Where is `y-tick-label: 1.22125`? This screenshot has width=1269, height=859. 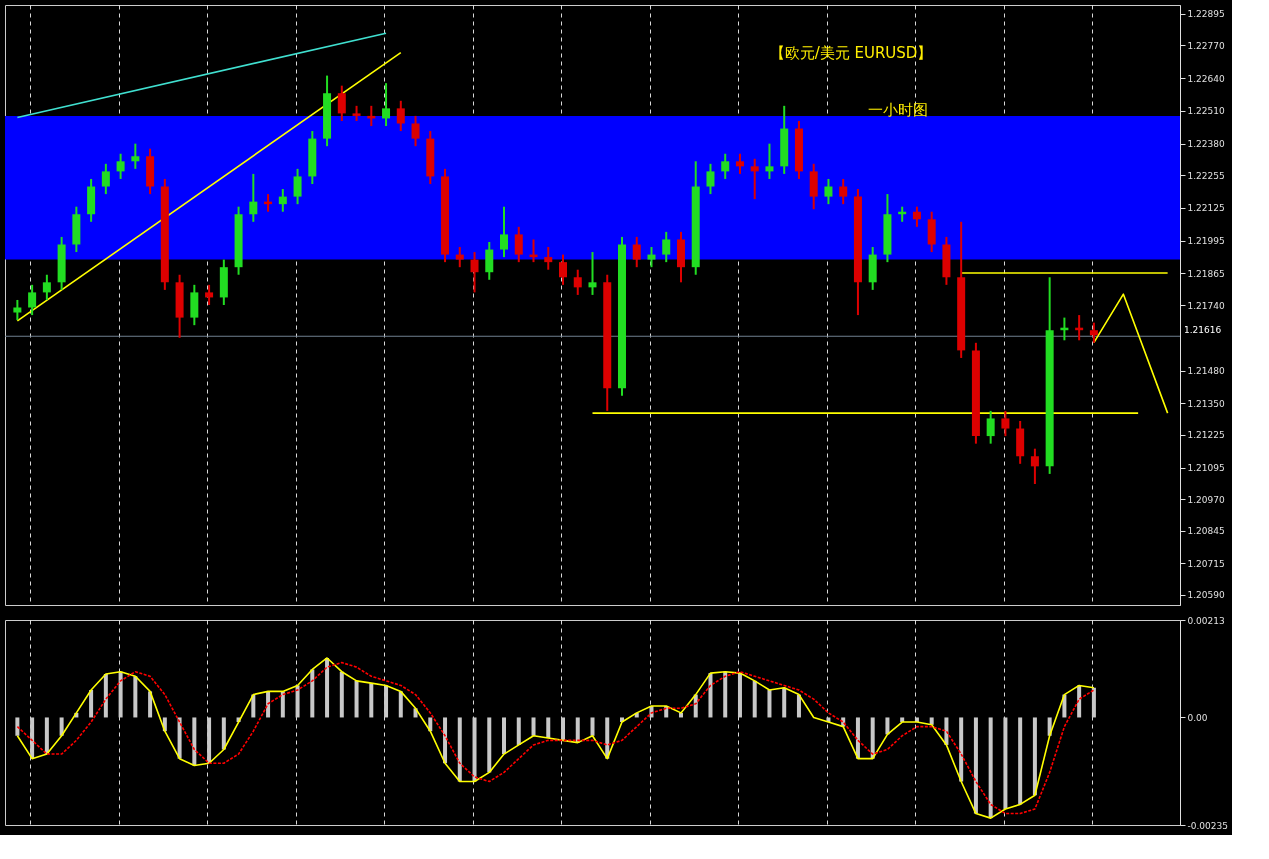
y-tick-label: 1.22125 is located at coordinates (1206, 208).